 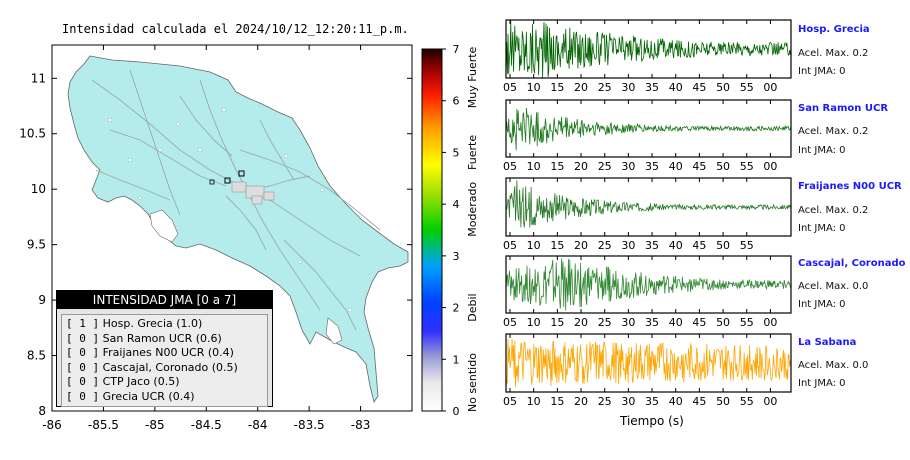 I want to click on colorbar-tick-label: 5, so click(x=456, y=152).